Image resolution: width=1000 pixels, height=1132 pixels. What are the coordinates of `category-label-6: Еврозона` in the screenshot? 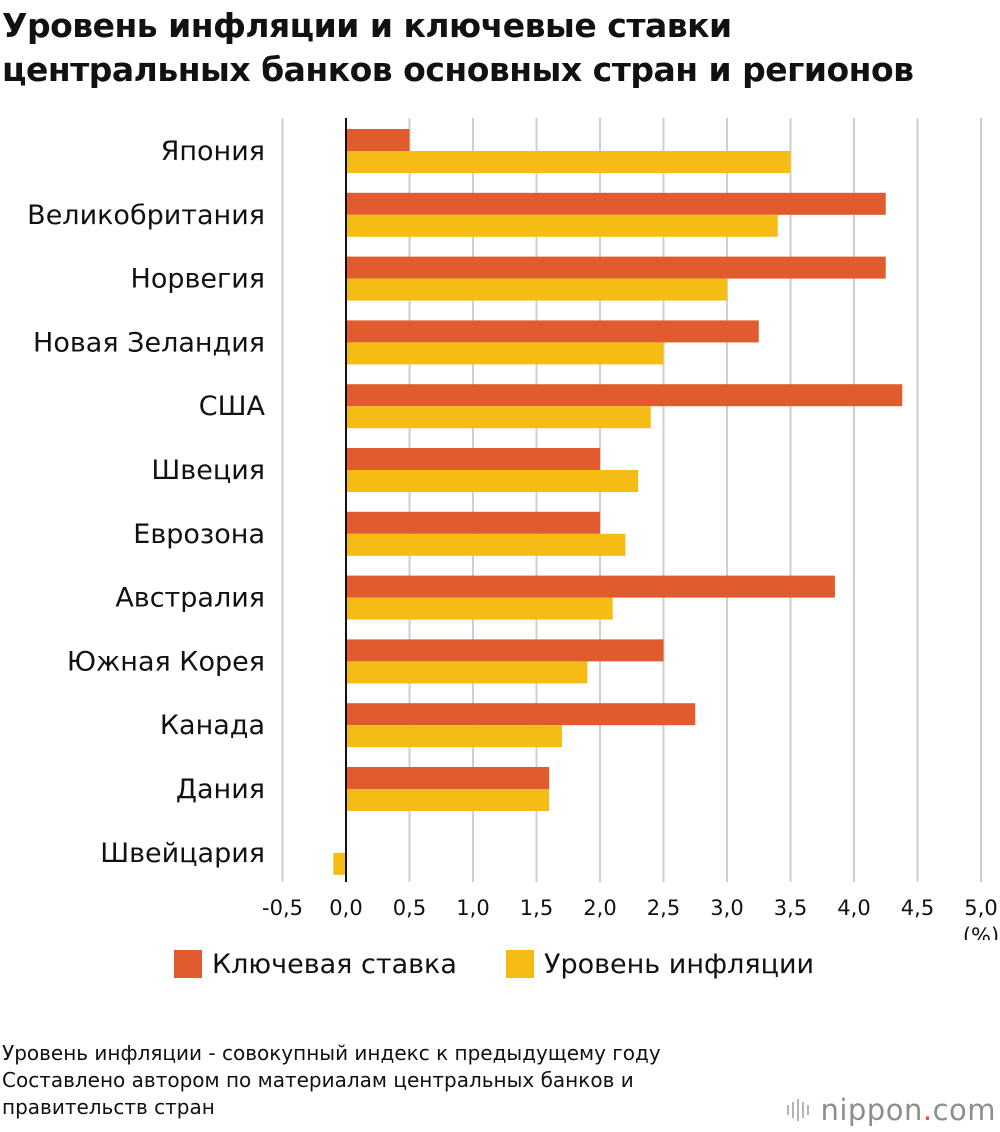 It's located at (199, 534).